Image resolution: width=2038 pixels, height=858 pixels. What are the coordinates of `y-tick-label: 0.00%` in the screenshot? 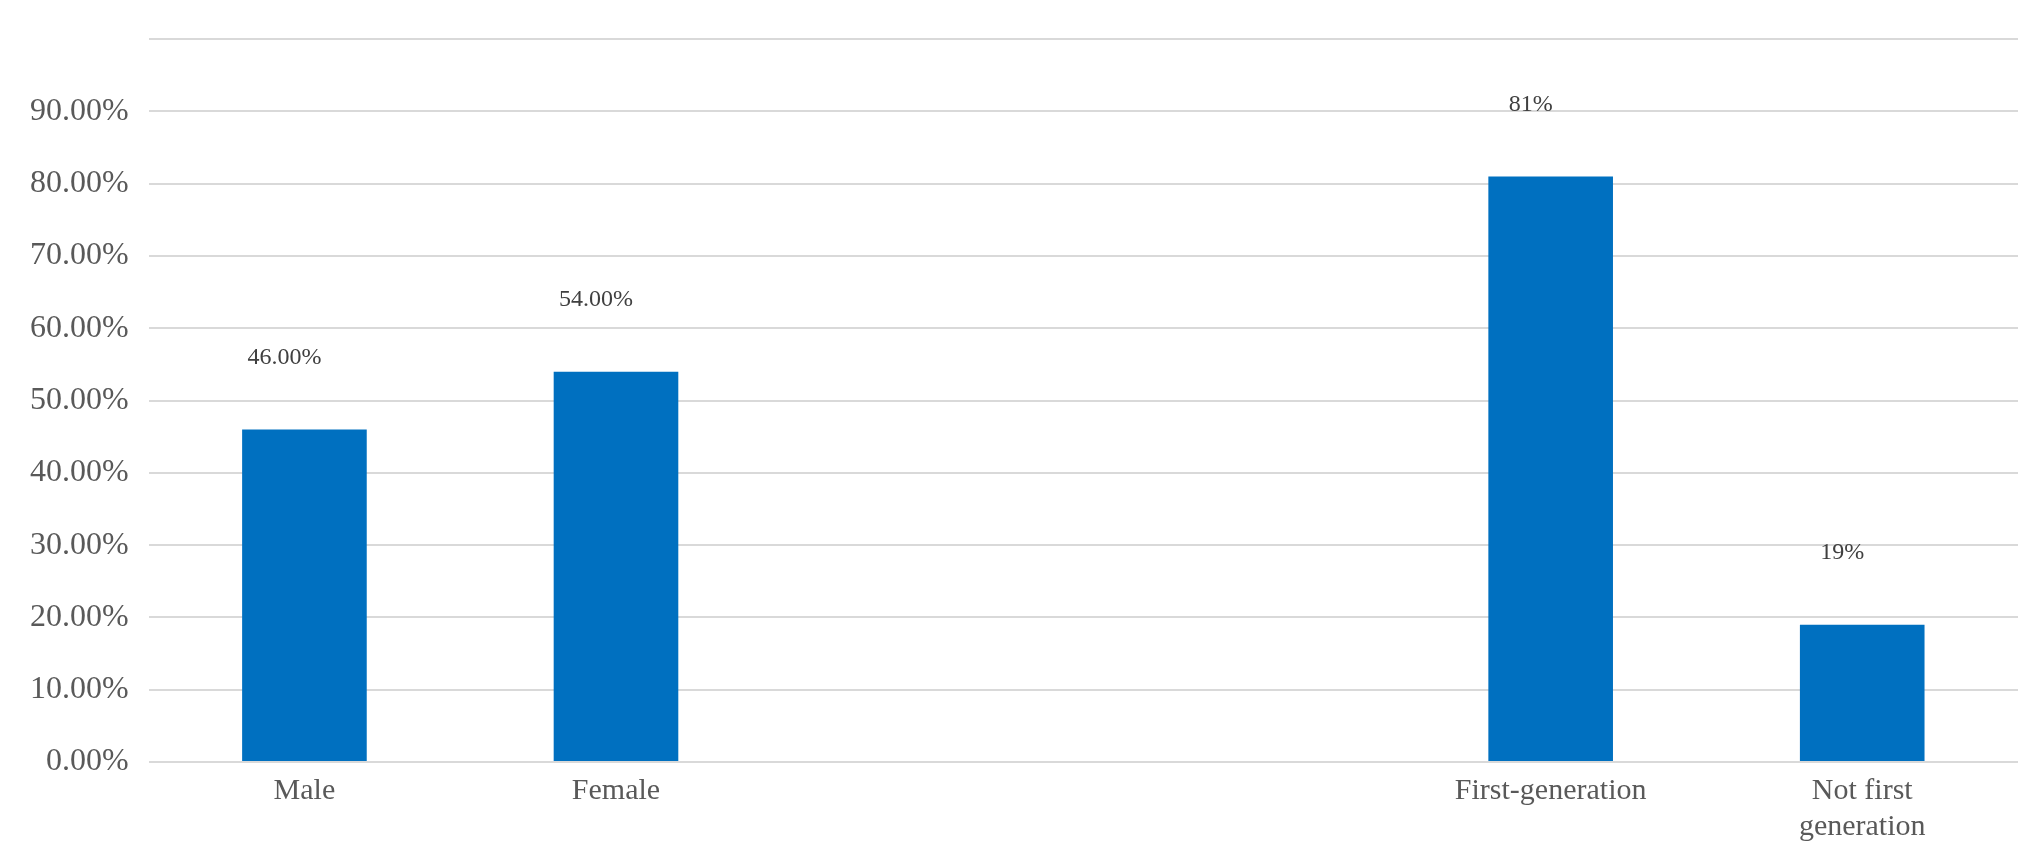 It's located at (87, 759).